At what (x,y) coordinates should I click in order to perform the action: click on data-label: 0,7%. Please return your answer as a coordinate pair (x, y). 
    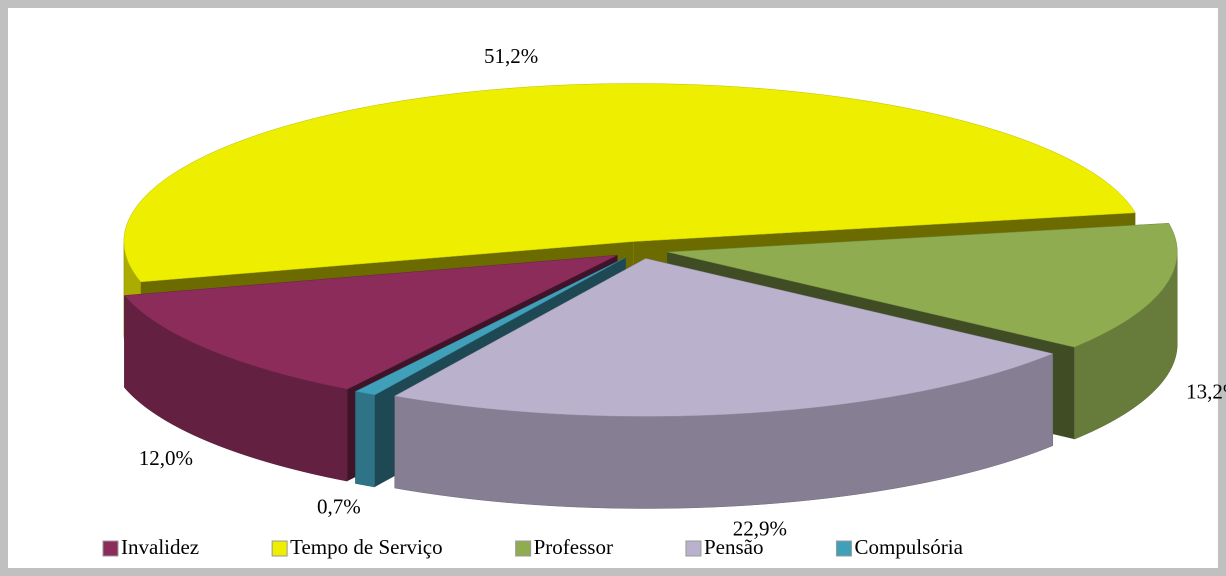
    Looking at the image, I should click on (339, 507).